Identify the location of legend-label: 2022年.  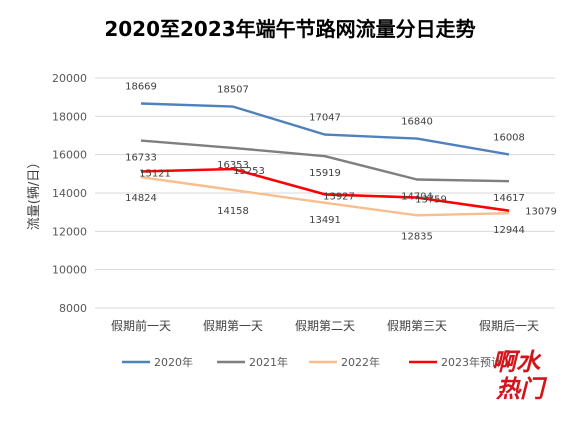
(360, 362).